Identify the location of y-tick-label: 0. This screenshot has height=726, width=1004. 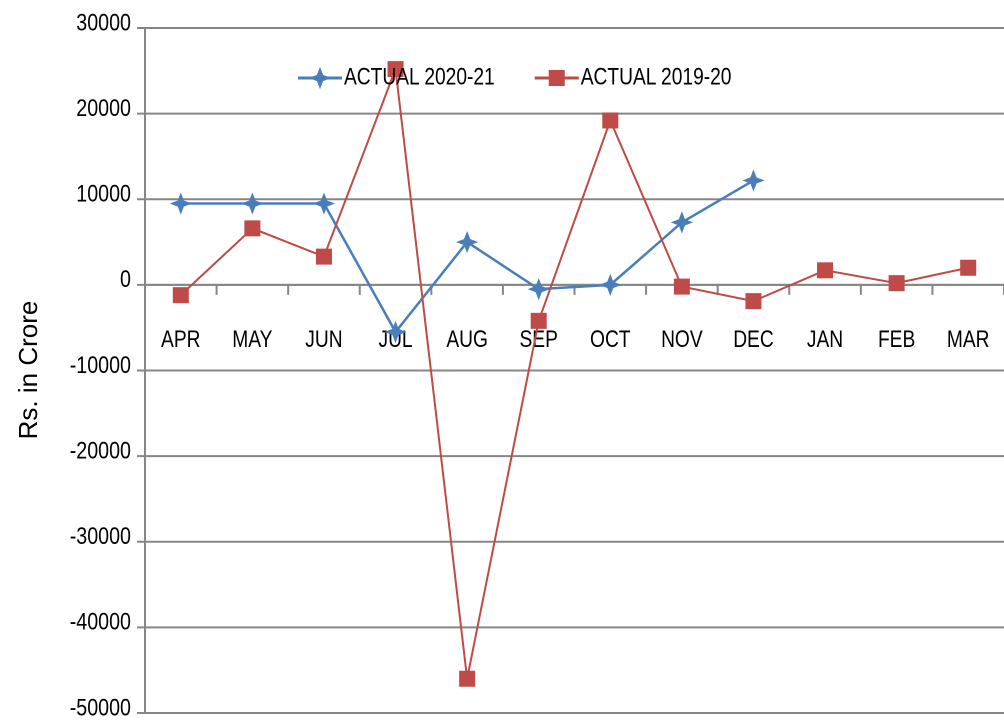
(125, 278).